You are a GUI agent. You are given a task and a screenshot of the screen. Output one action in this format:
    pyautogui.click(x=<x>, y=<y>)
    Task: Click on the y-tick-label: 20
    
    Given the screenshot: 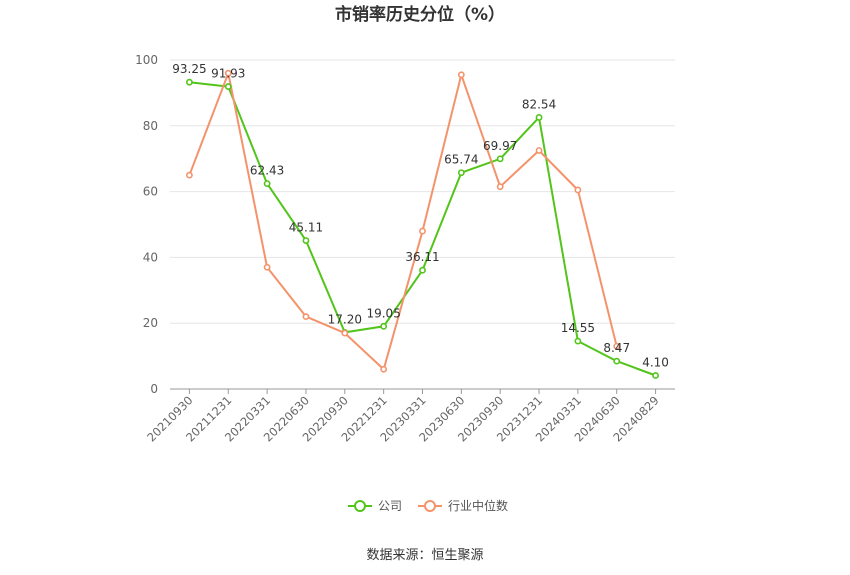 What is the action you would take?
    pyautogui.click(x=150, y=323)
    